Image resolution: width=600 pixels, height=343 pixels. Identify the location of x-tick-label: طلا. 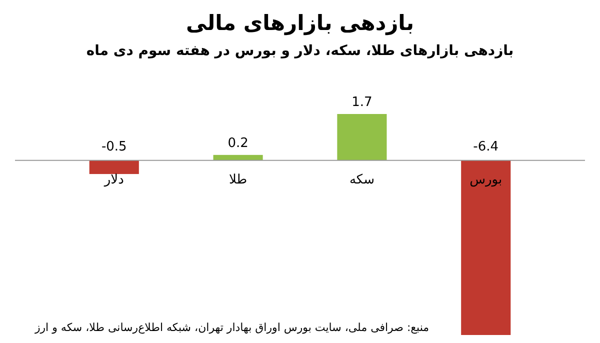
(238, 180).